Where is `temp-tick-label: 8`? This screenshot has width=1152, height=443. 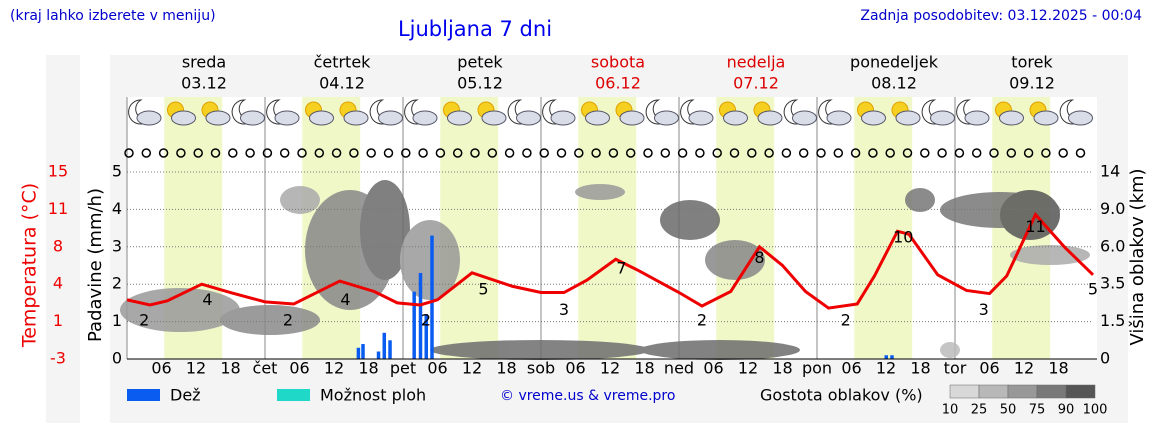
temp-tick-label: 8 is located at coordinates (58, 245).